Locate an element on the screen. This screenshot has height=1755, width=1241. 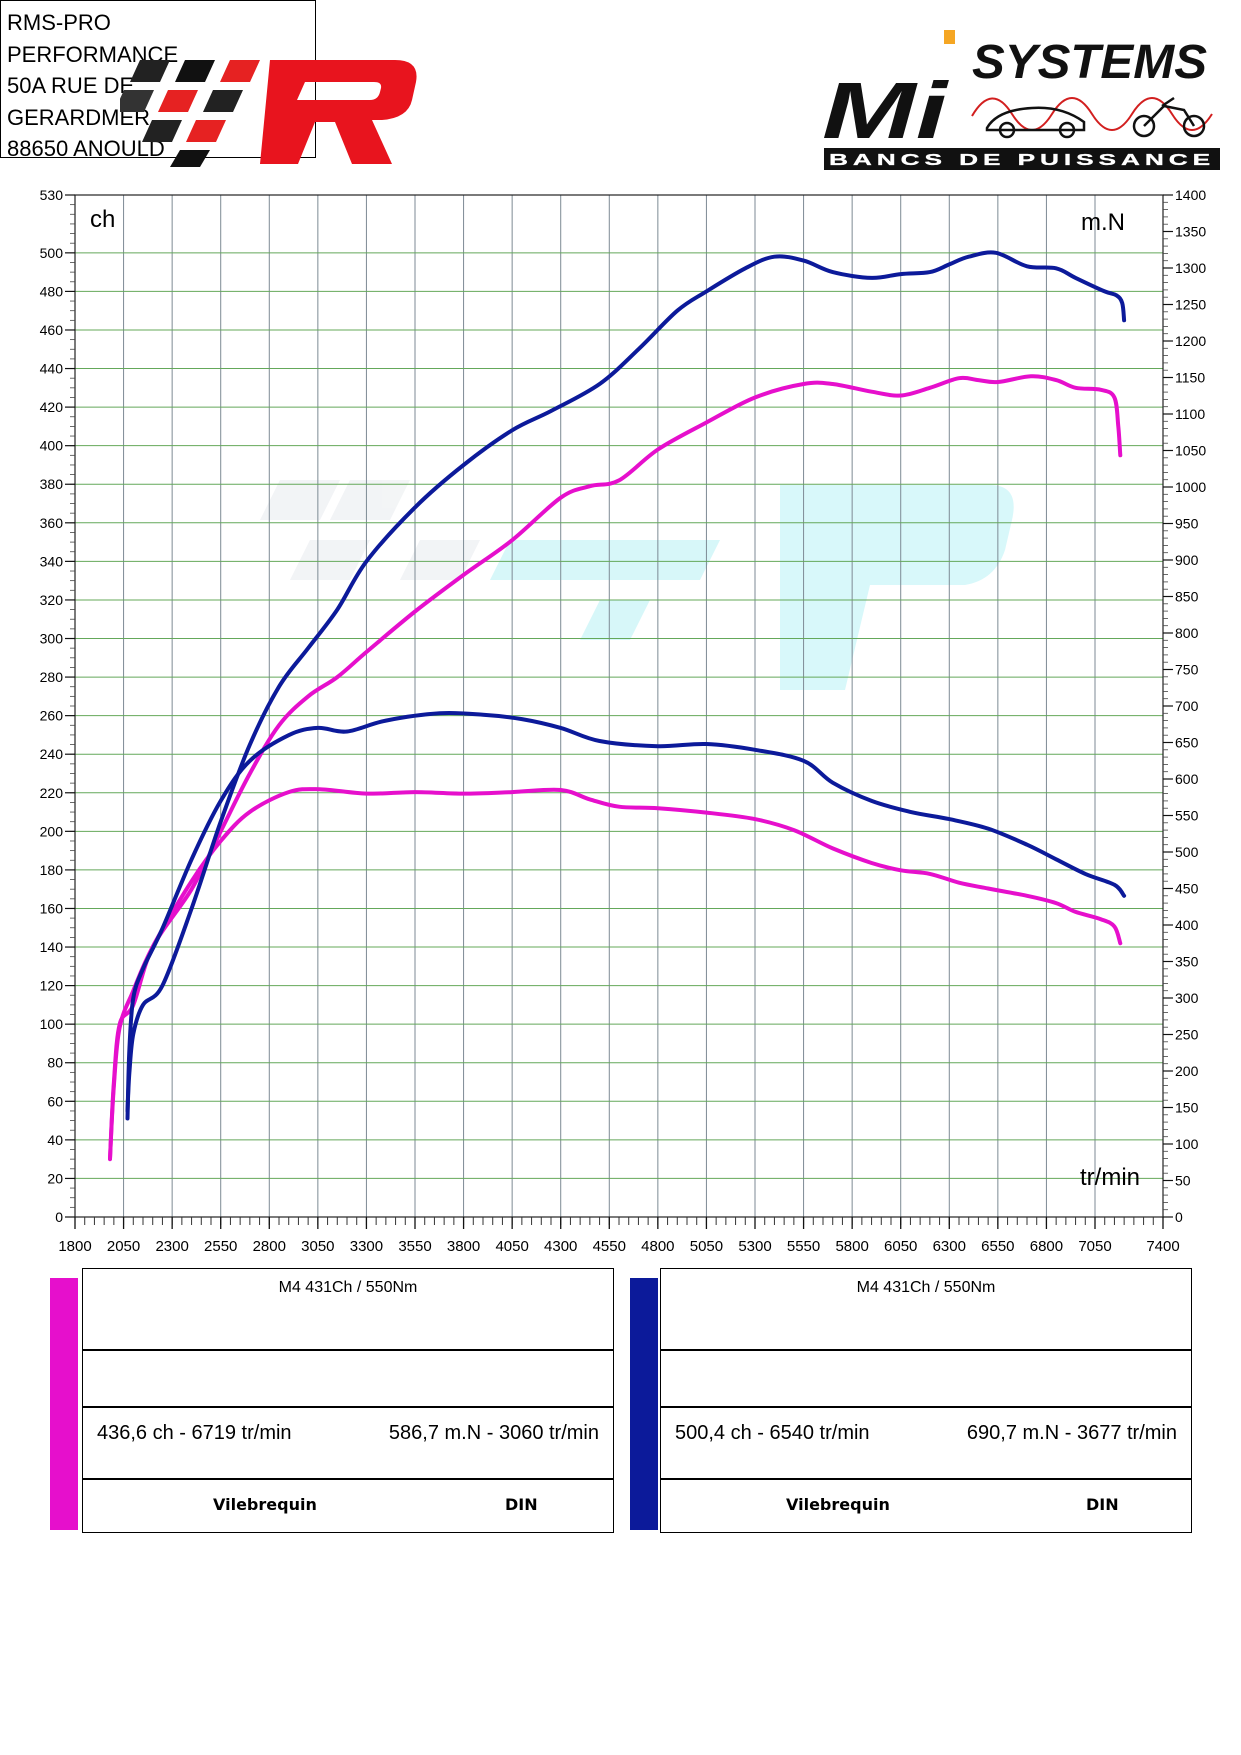
y-right-tick-label: 650 is located at coordinates (1187, 743).